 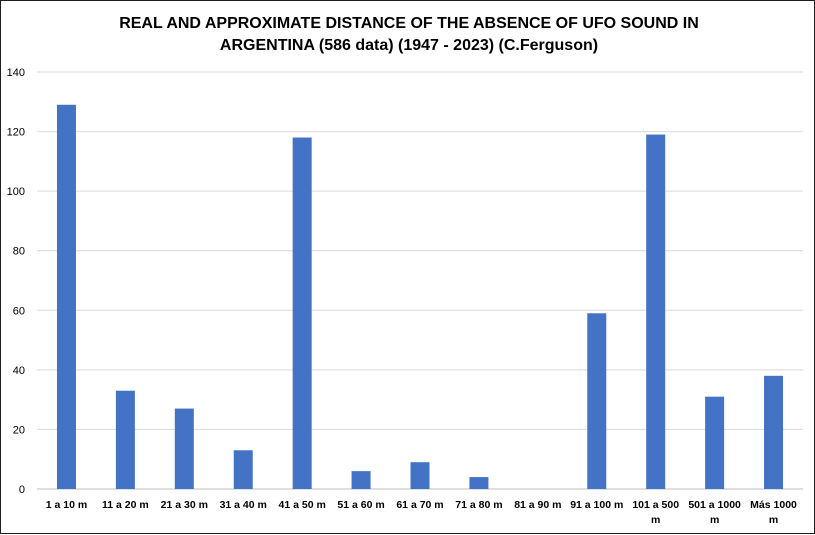 I want to click on x-tick-label: 51 a 60 m, so click(x=360, y=505).